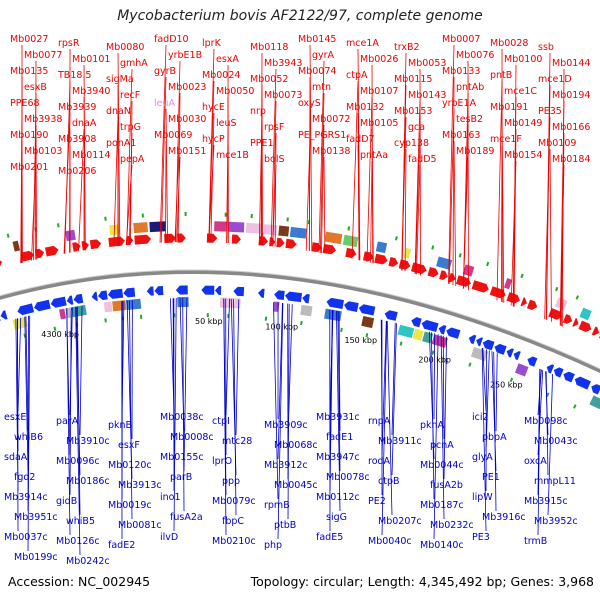 Image resolution: width=600 pixels, height=600 pixels. I want to click on forward-gene-label: pepA, so click(132, 159).